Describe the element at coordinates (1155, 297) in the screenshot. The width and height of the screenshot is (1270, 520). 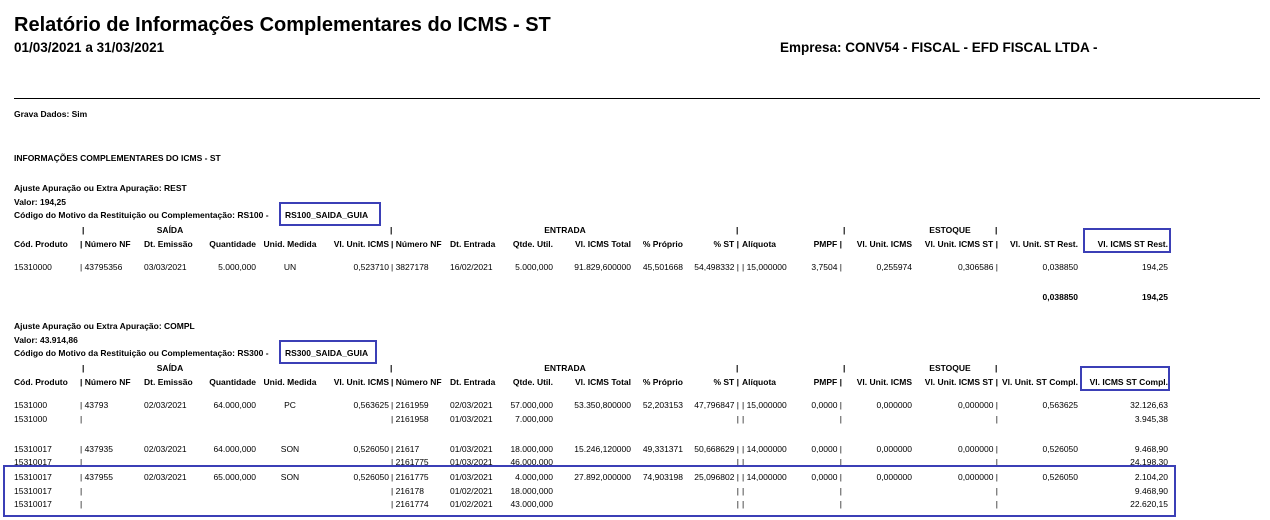
I see `block1-total-value: 194,25` at that location.